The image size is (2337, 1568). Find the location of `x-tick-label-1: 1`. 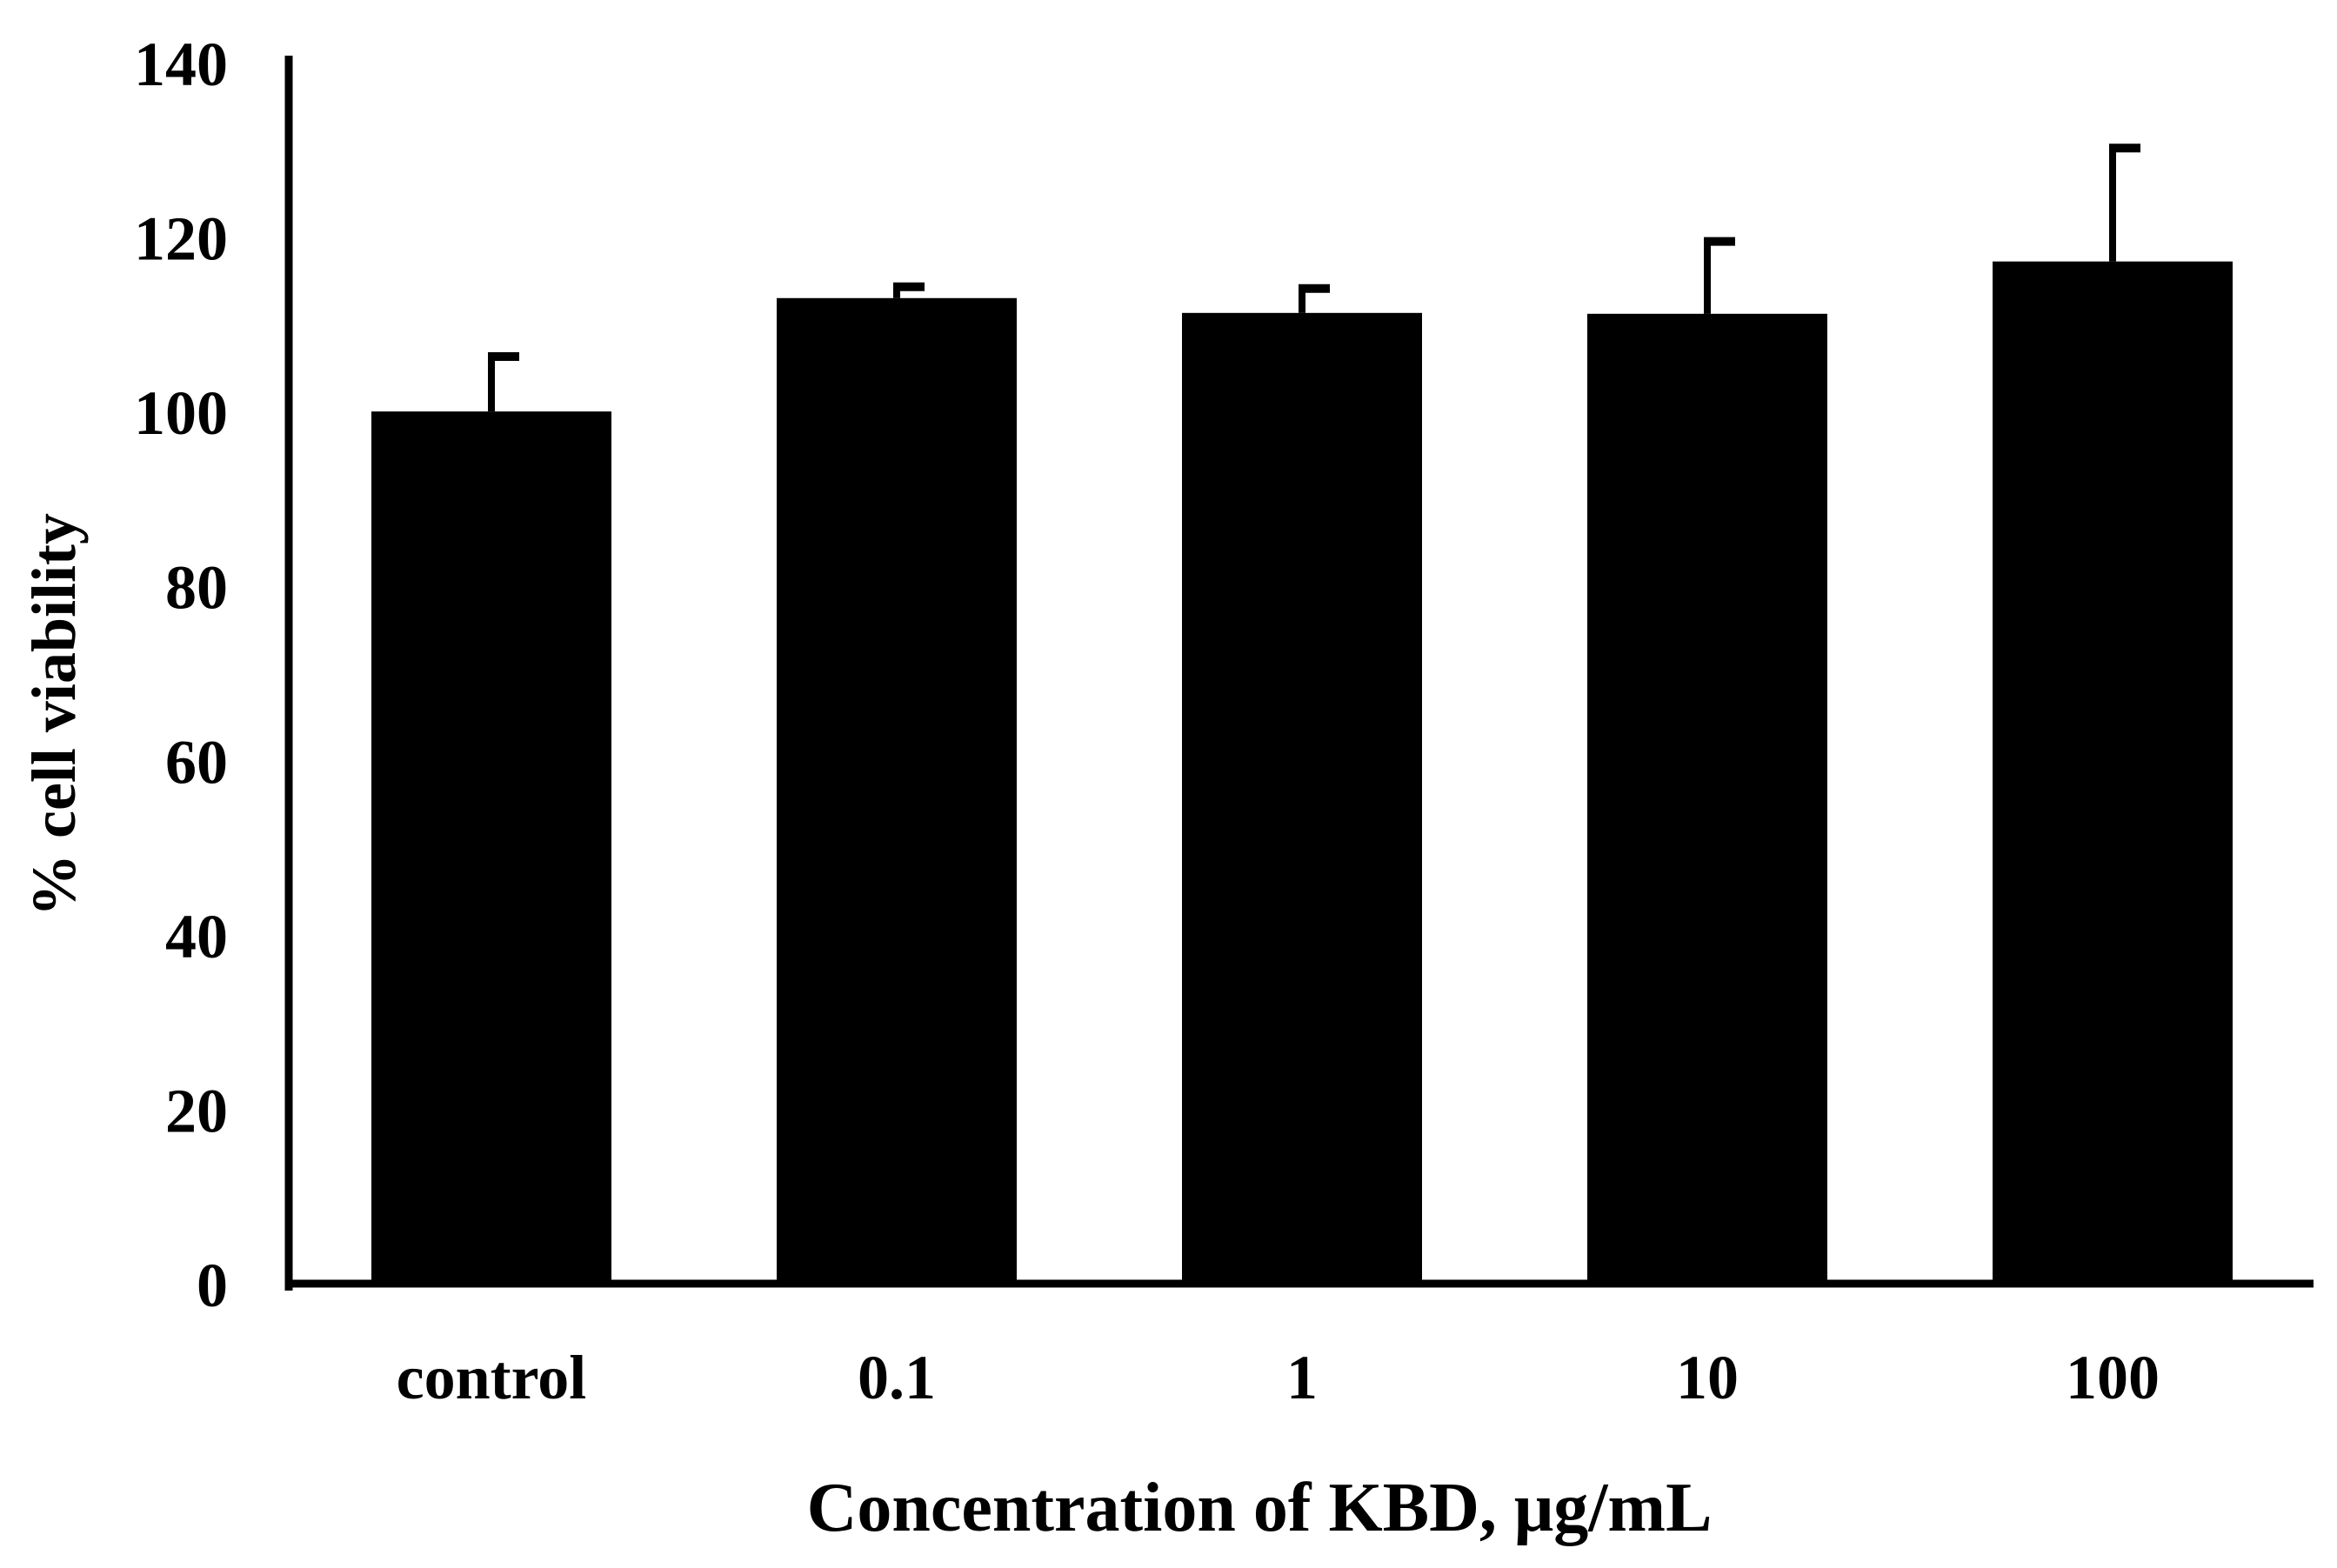

x-tick-label-1: 1 is located at coordinates (1302, 1377).